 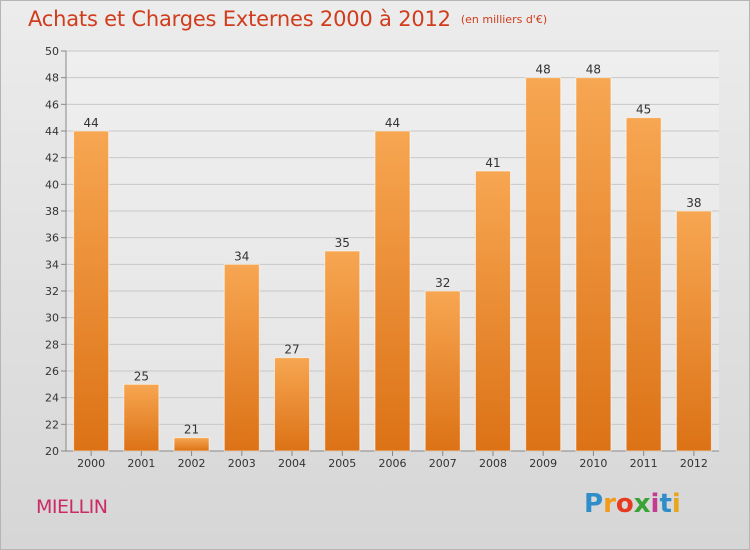 What do you see at coordinates (694, 463) in the screenshot?
I see `x-tick-label-2012: 2012` at bounding box center [694, 463].